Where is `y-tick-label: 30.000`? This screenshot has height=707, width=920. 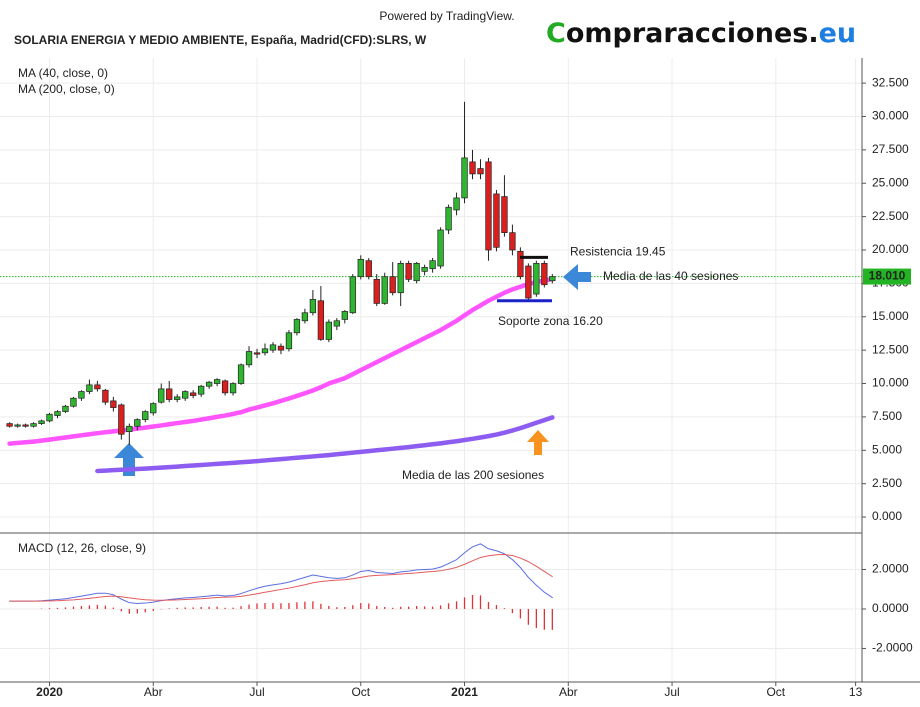 y-tick-label: 30.000 is located at coordinates (890, 116).